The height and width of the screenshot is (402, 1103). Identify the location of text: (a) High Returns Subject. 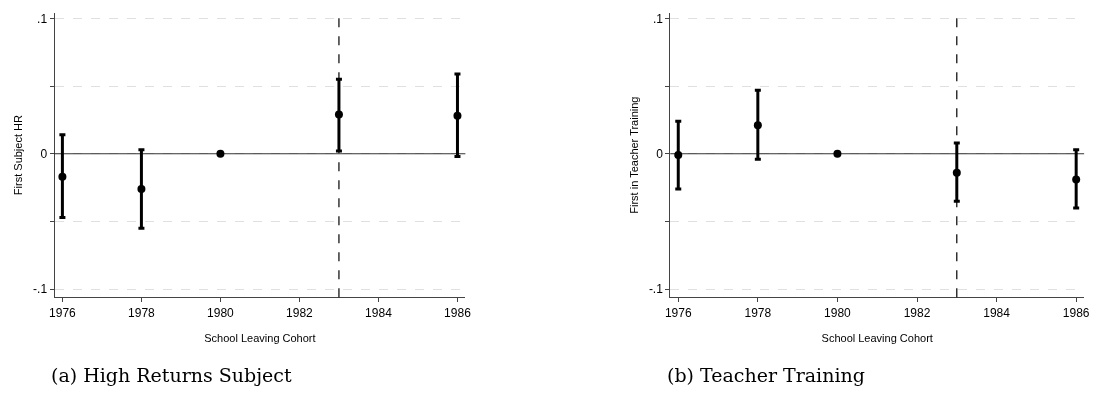
(171, 375).